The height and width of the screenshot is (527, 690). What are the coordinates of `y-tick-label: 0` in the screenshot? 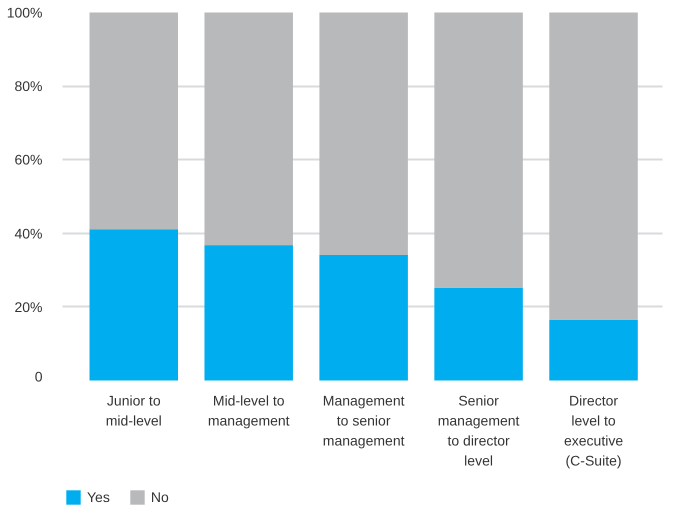 It's located at (38, 376).